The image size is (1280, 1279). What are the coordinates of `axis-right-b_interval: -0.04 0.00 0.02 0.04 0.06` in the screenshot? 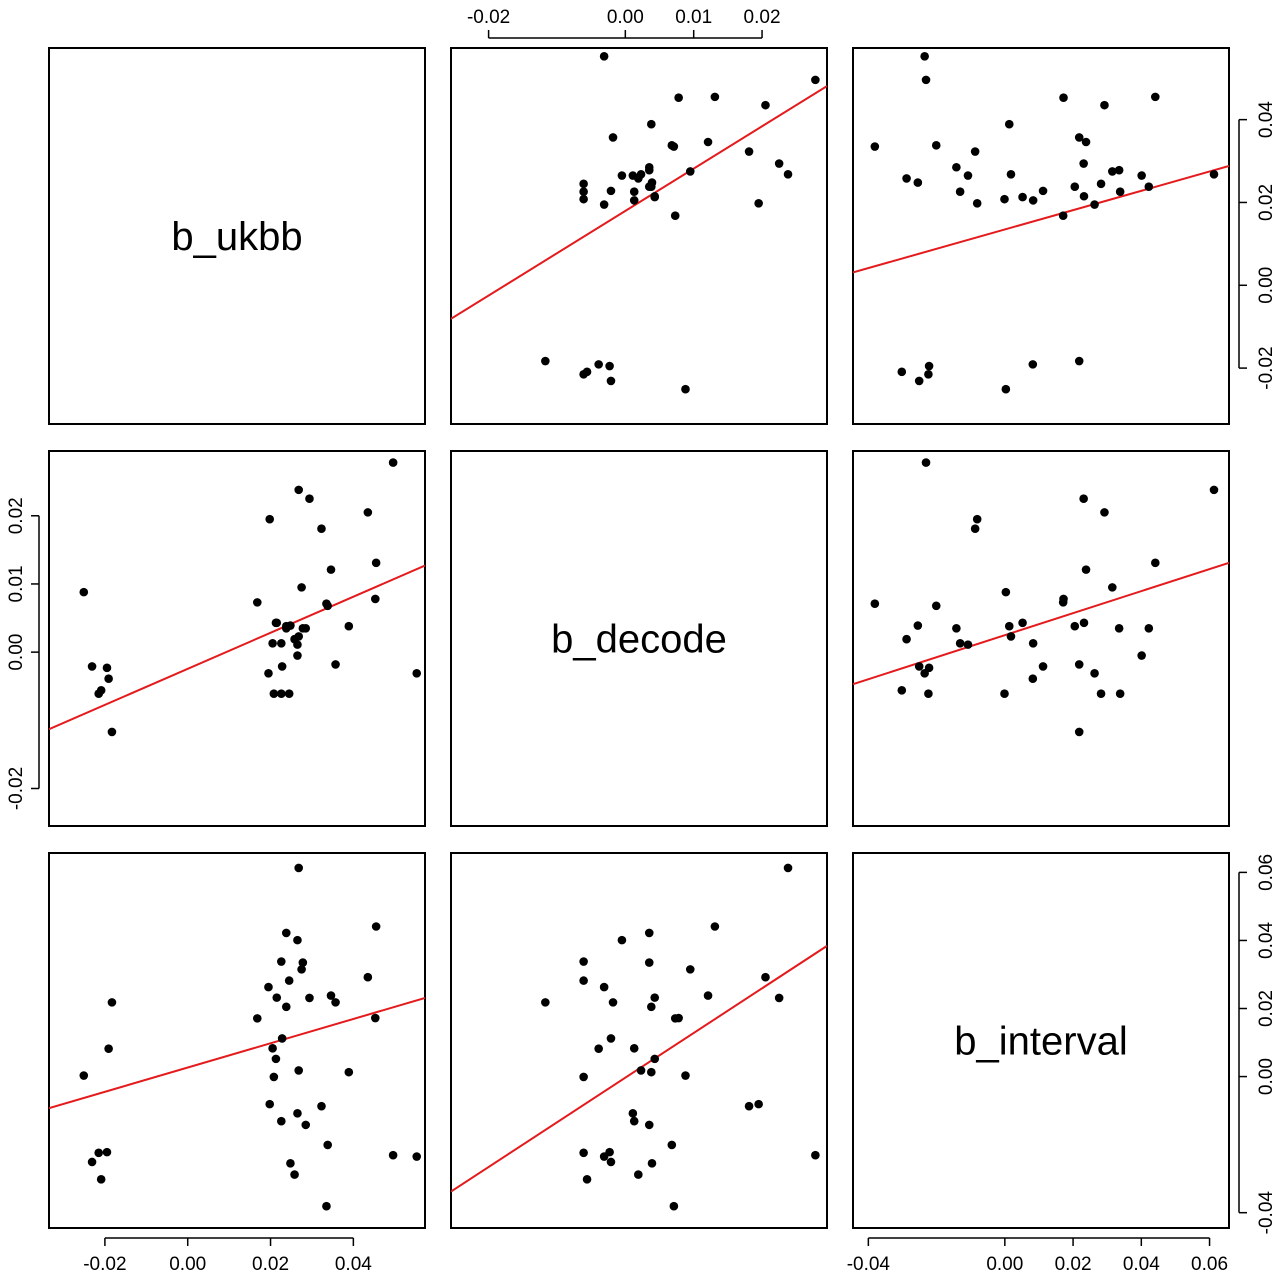 It's located at (1257, 1044).